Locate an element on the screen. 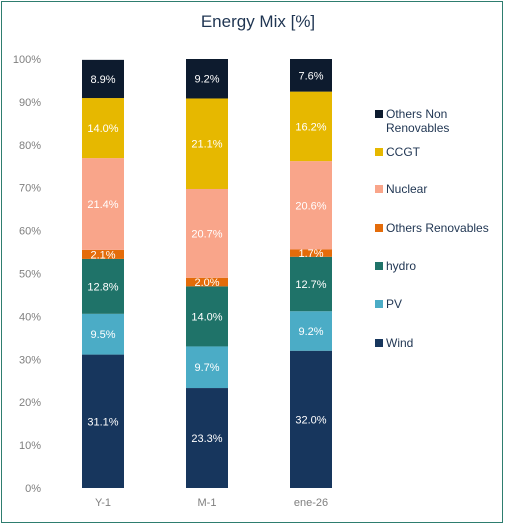  y-tick-label: 0% is located at coordinates (33, 489).